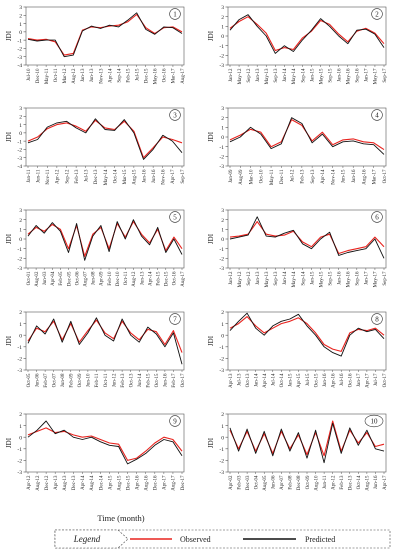 Image resolution: width=408 pixels, height=555 pixels. What do you see at coordinates (364, 177) in the screenshot?
I see `x-tick-label: Aug-16` at bounding box center [364, 177].